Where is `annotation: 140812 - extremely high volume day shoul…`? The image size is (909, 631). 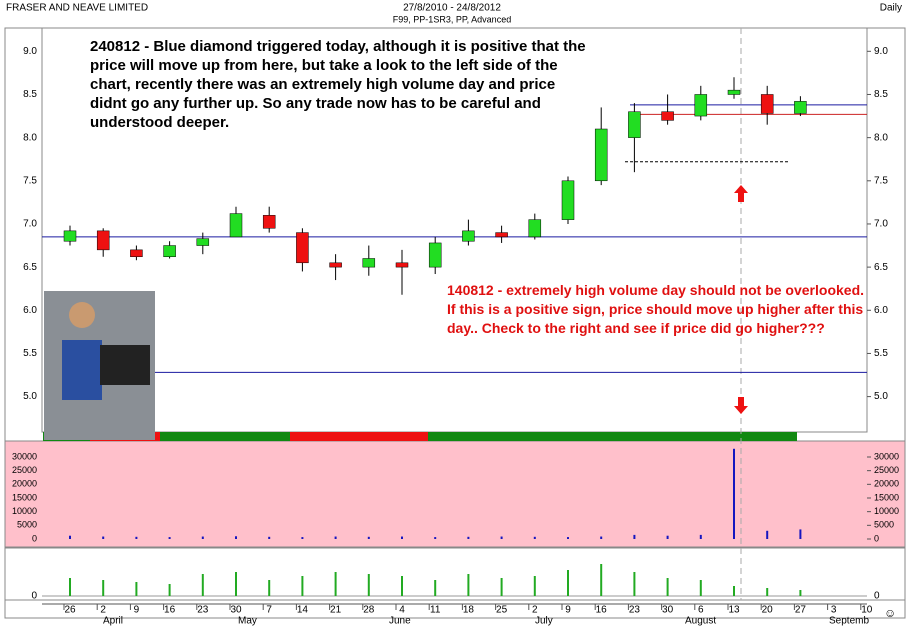 annotation: 140812 - extremely high volume day shoul… is located at coordinates (656, 309).